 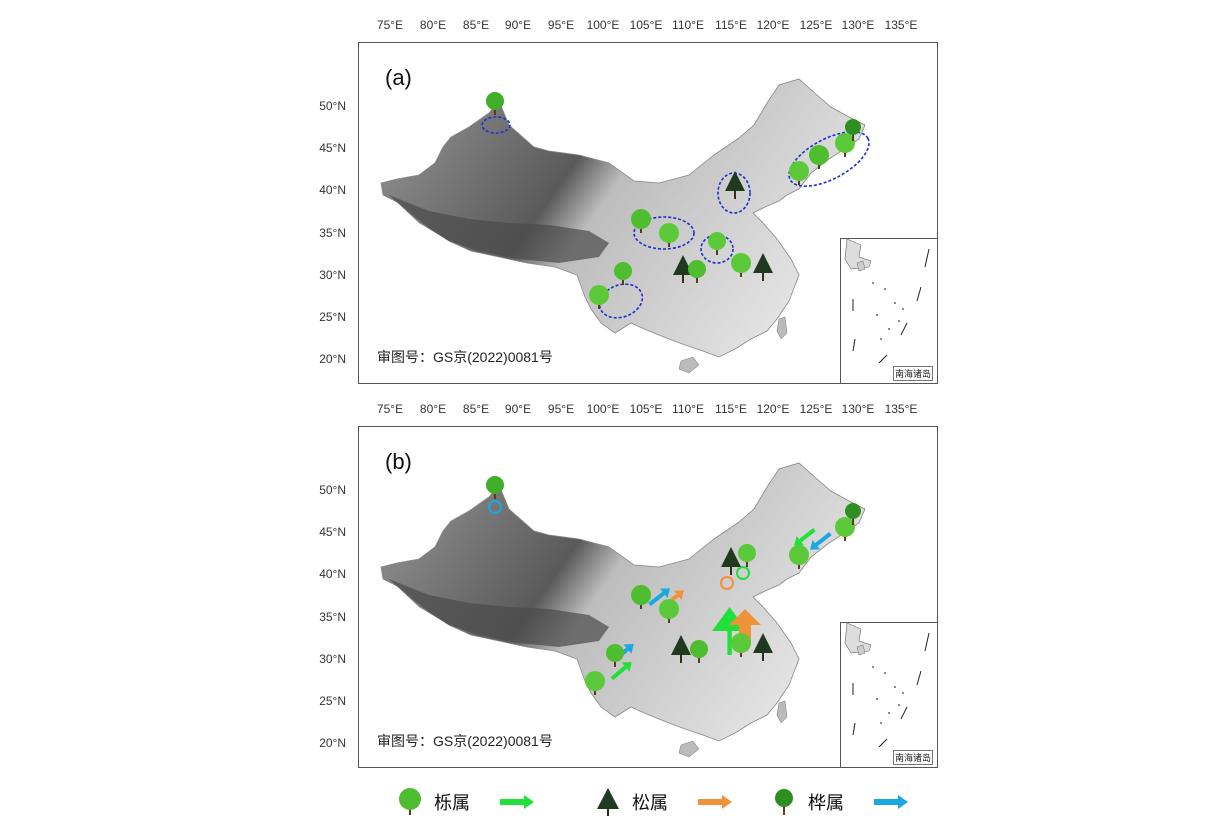 What do you see at coordinates (715, 802) in the screenshot?
I see `pine-arrow-icon` at bounding box center [715, 802].